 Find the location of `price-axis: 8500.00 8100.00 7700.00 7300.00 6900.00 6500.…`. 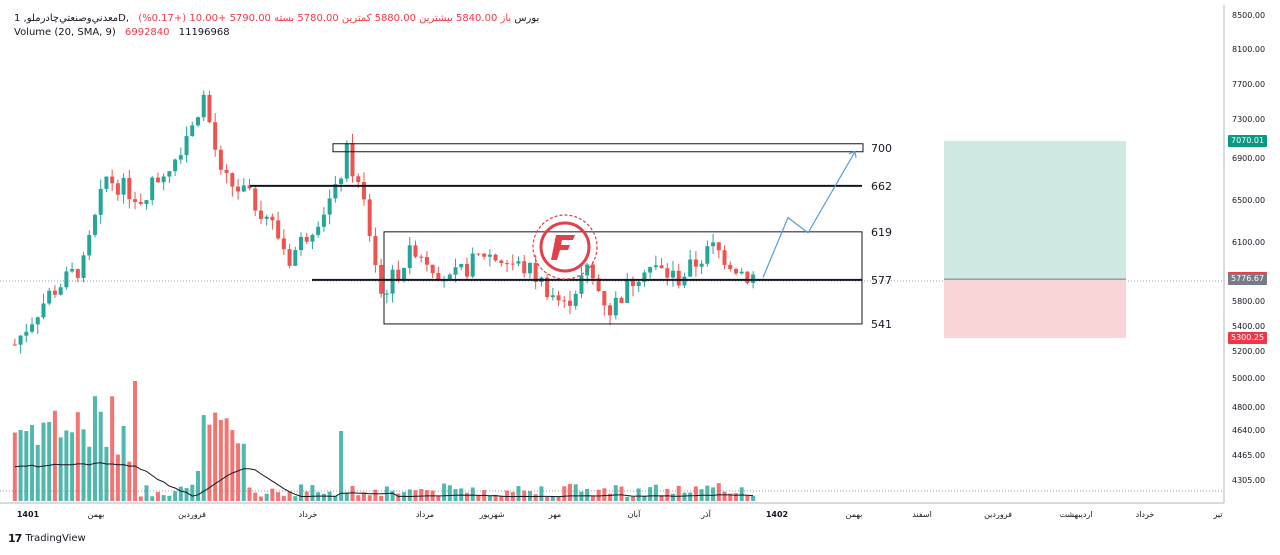

price-axis: 8500.00 8100.00 7700.00 7300.00 6900.00 6500.… is located at coordinates (1248, 248).